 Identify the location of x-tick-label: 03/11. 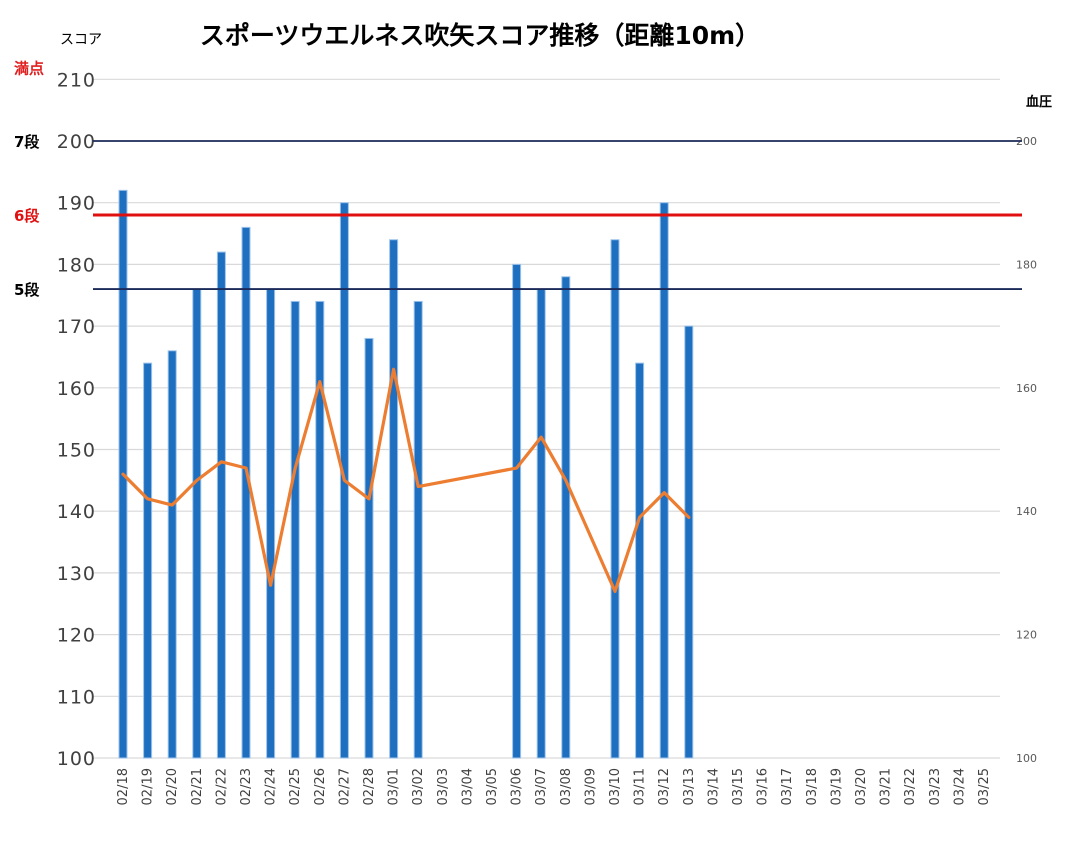
(640, 786).